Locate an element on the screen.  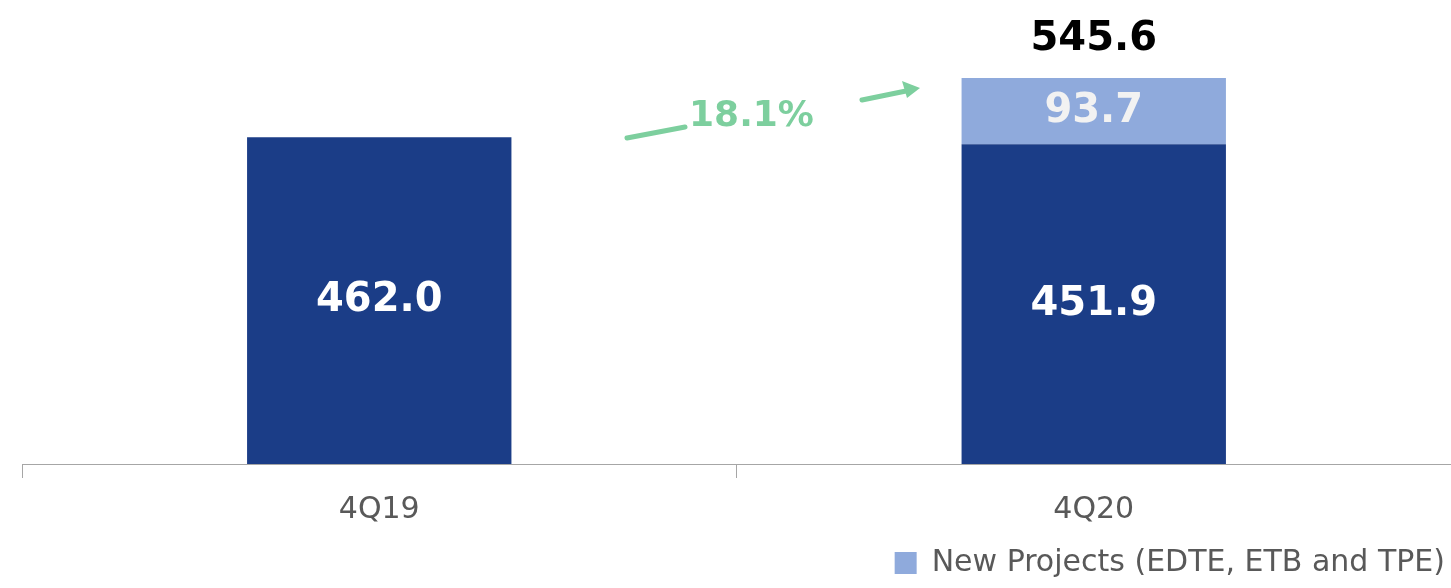
x-tick-label: 4Q20 is located at coordinates (1094, 507).